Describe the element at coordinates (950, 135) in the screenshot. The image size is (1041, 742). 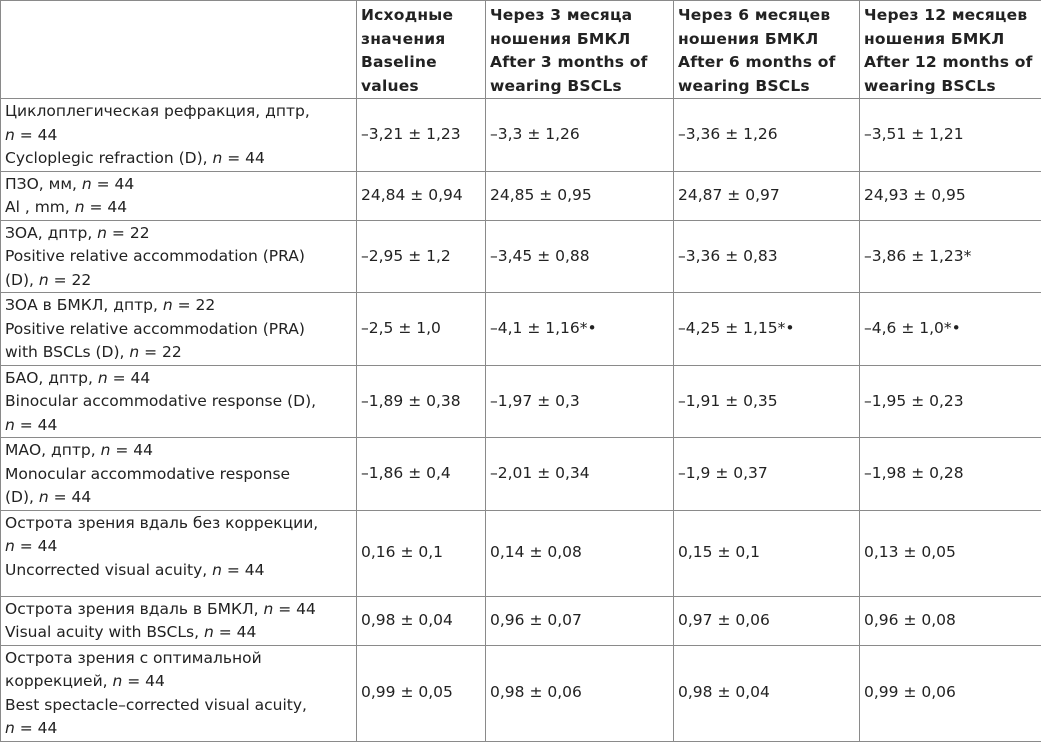
I see `value-cell: –3,51 ± 1,21` at that location.